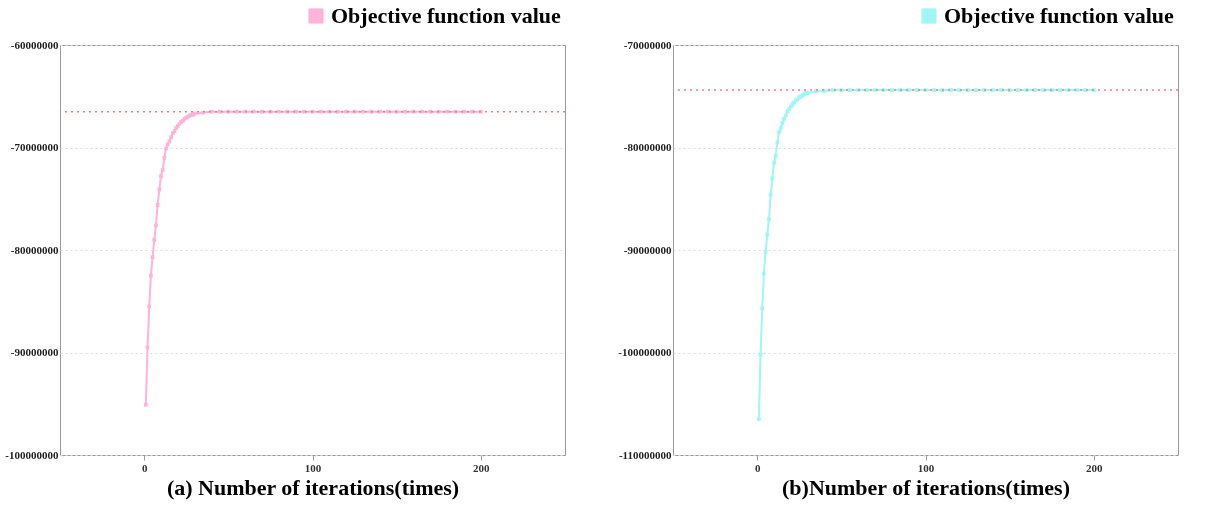  I want to click on x-axis-title: (a) Number of iterations(times), so click(313, 487).